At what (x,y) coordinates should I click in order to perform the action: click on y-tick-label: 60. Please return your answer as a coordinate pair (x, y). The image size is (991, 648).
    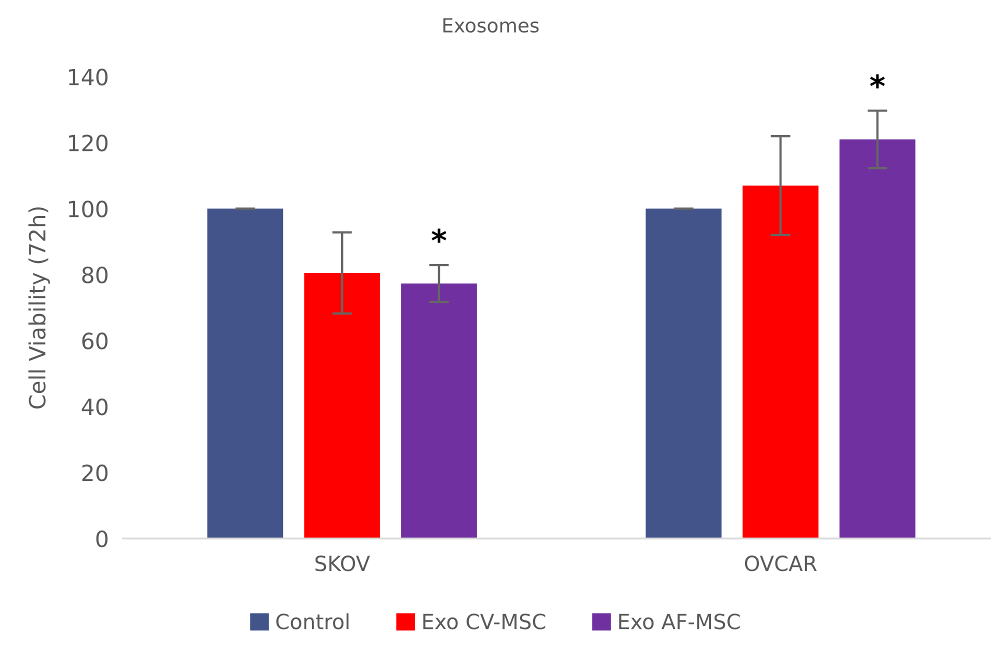
    Looking at the image, I should click on (95, 341).